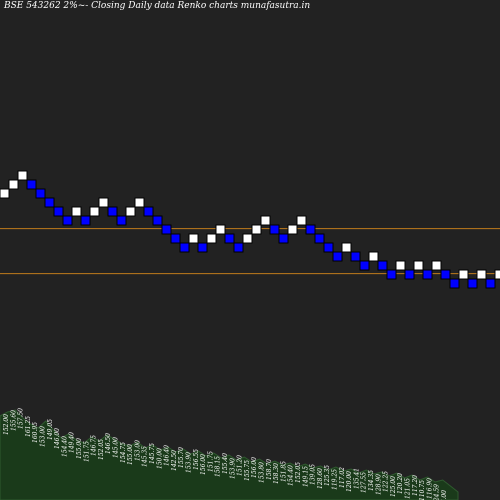 Image resolution: width=500 pixels, height=500 pixels. I want to click on price-label: 152.05, so click(298, 472).